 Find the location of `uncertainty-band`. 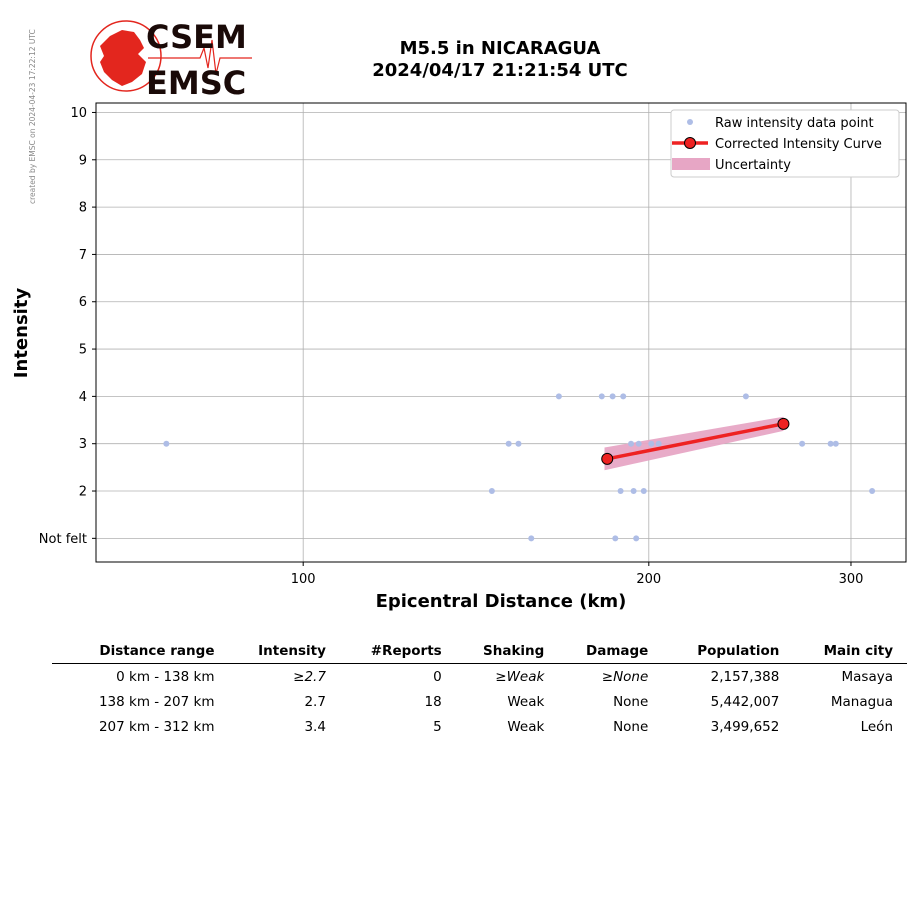

uncertainty-band is located at coordinates (694, 443).